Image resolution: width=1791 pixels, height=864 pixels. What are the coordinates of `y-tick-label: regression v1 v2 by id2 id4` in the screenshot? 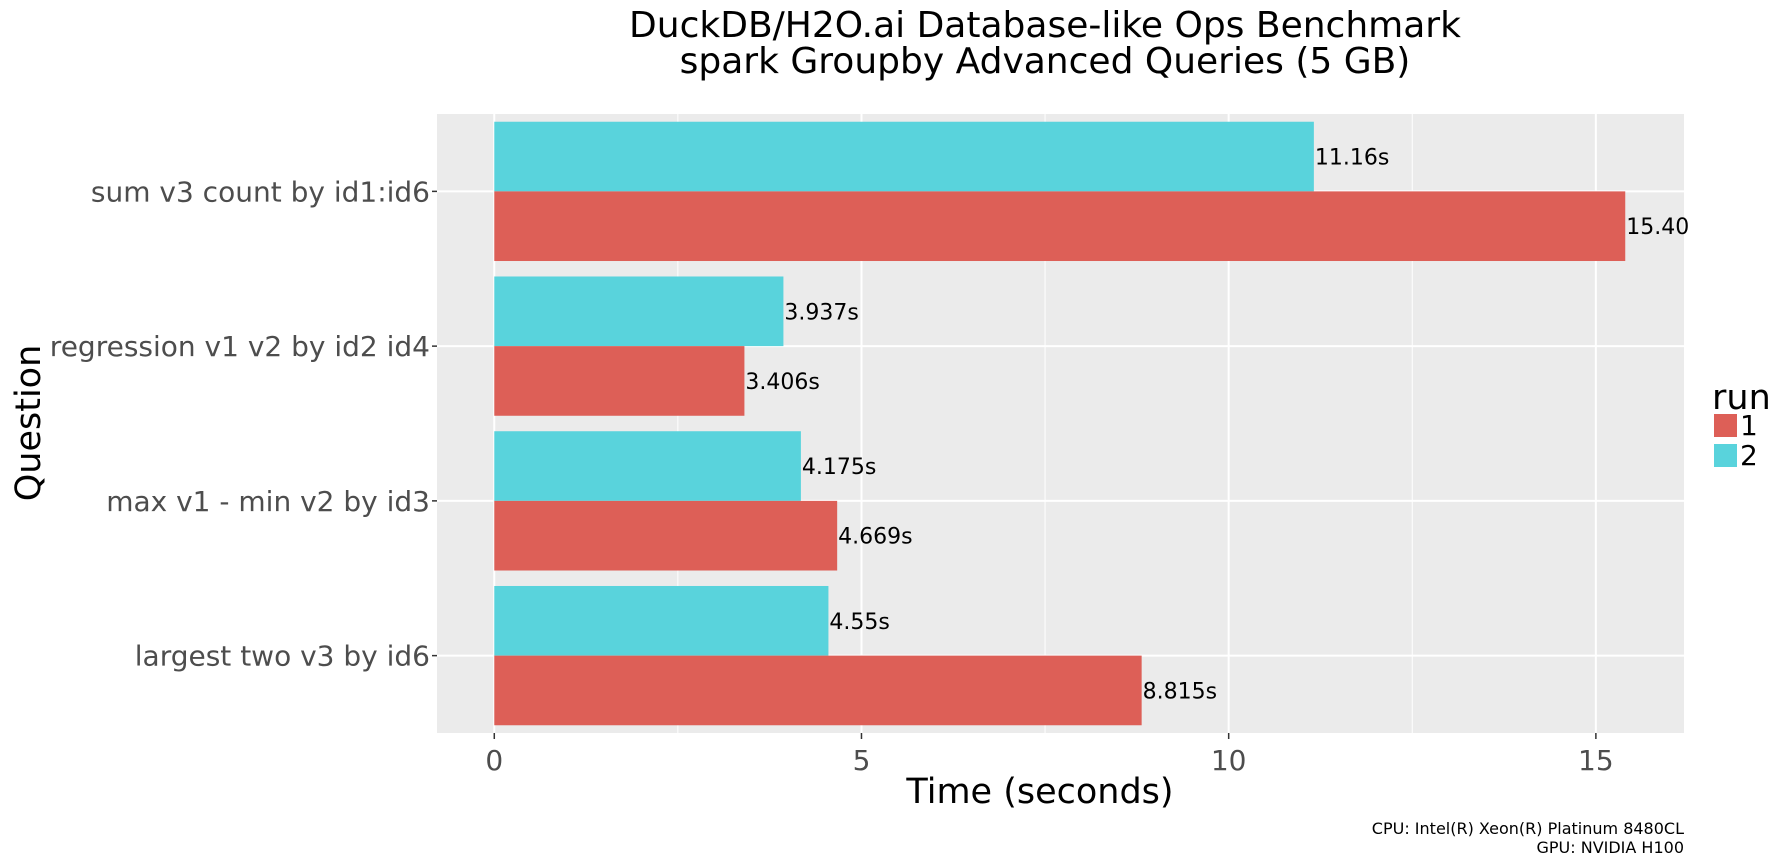 It's located at (240, 346).